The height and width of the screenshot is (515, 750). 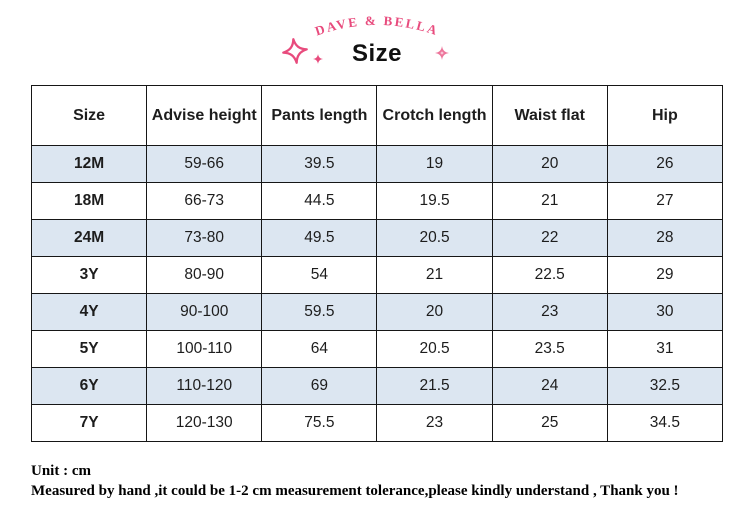 What do you see at coordinates (549, 386) in the screenshot?
I see `table-cell: 24` at bounding box center [549, 386].